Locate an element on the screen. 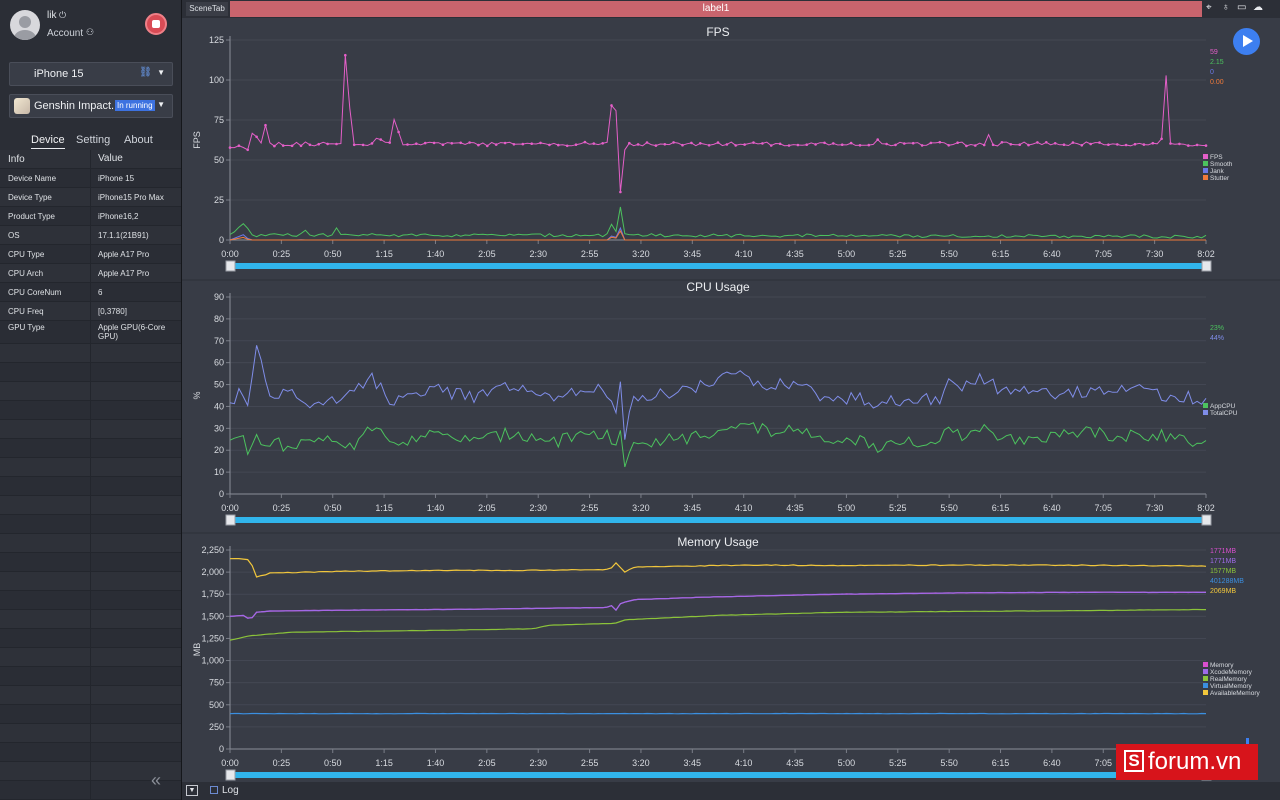 The image size is (1280, 800). series-line-availablememory is located at coordinates (718, 567).